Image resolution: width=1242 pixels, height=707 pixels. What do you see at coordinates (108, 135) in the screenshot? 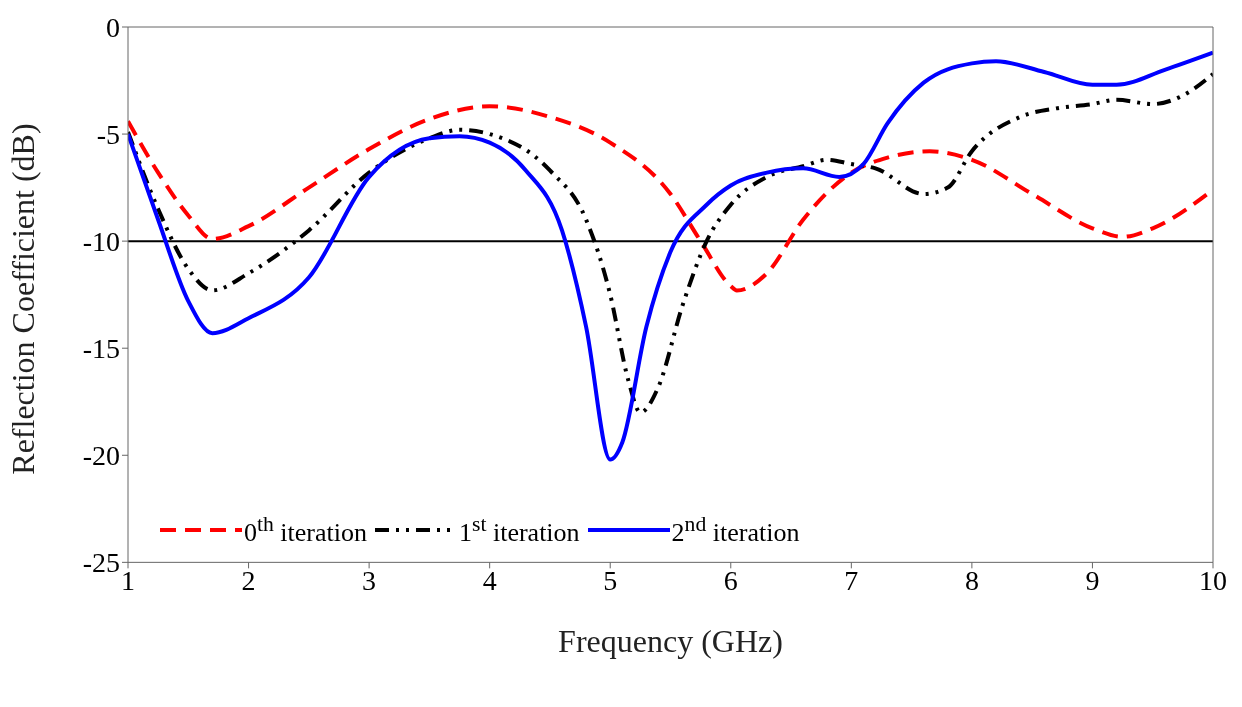
I see `y-tick-label: -5` at bounding box center [108, 135].